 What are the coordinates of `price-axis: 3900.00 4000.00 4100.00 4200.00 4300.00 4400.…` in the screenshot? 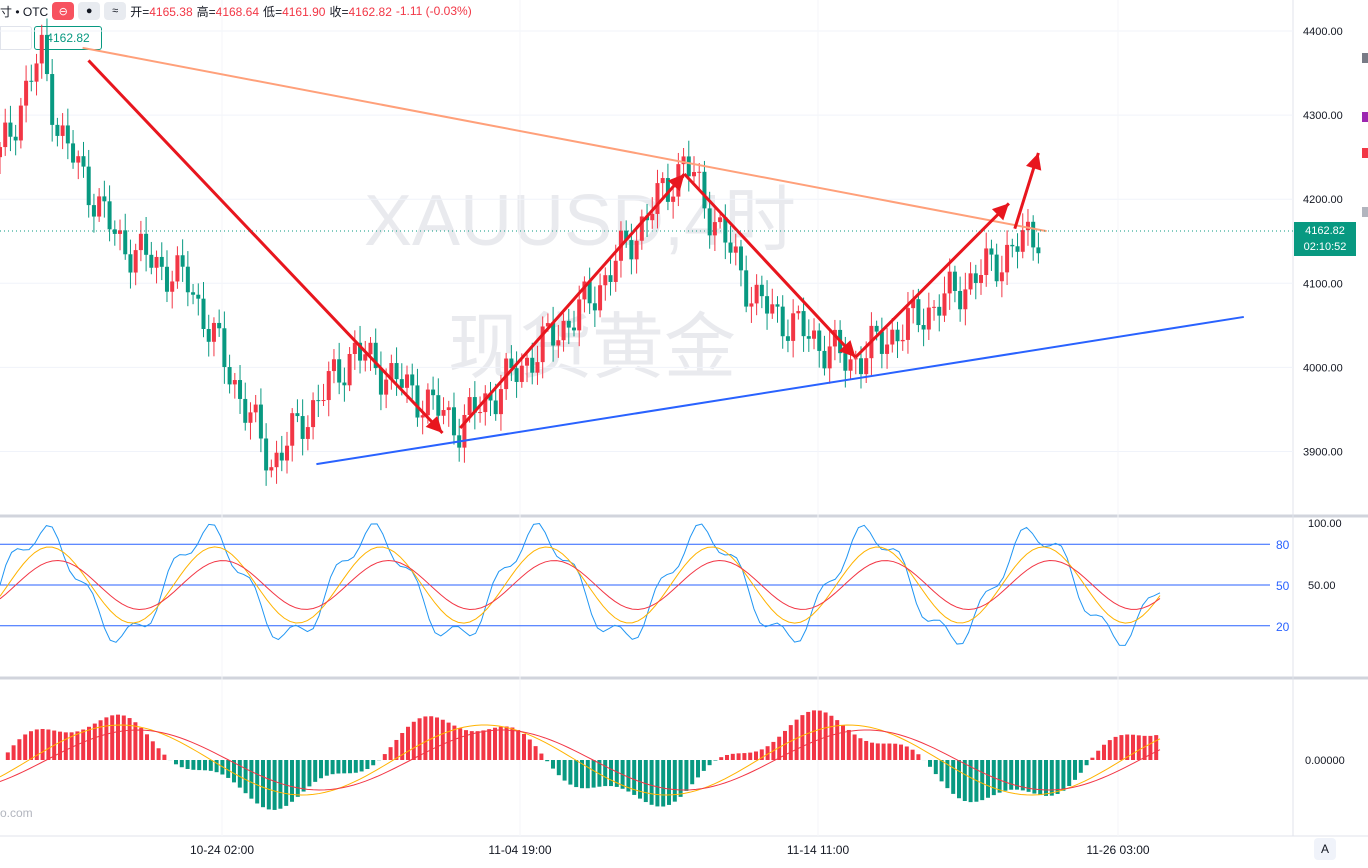 It's located at (1323, 242).